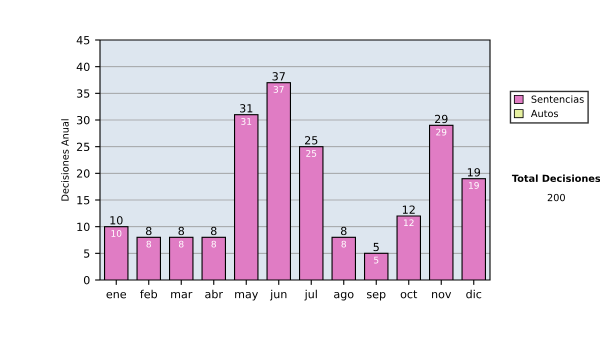 The height and width of the screenshot is (340, 600). What do you see at coordinates (83, 40) in the screenshot?
I see `y-tick-label: 45` at bounding box center [83, 40].